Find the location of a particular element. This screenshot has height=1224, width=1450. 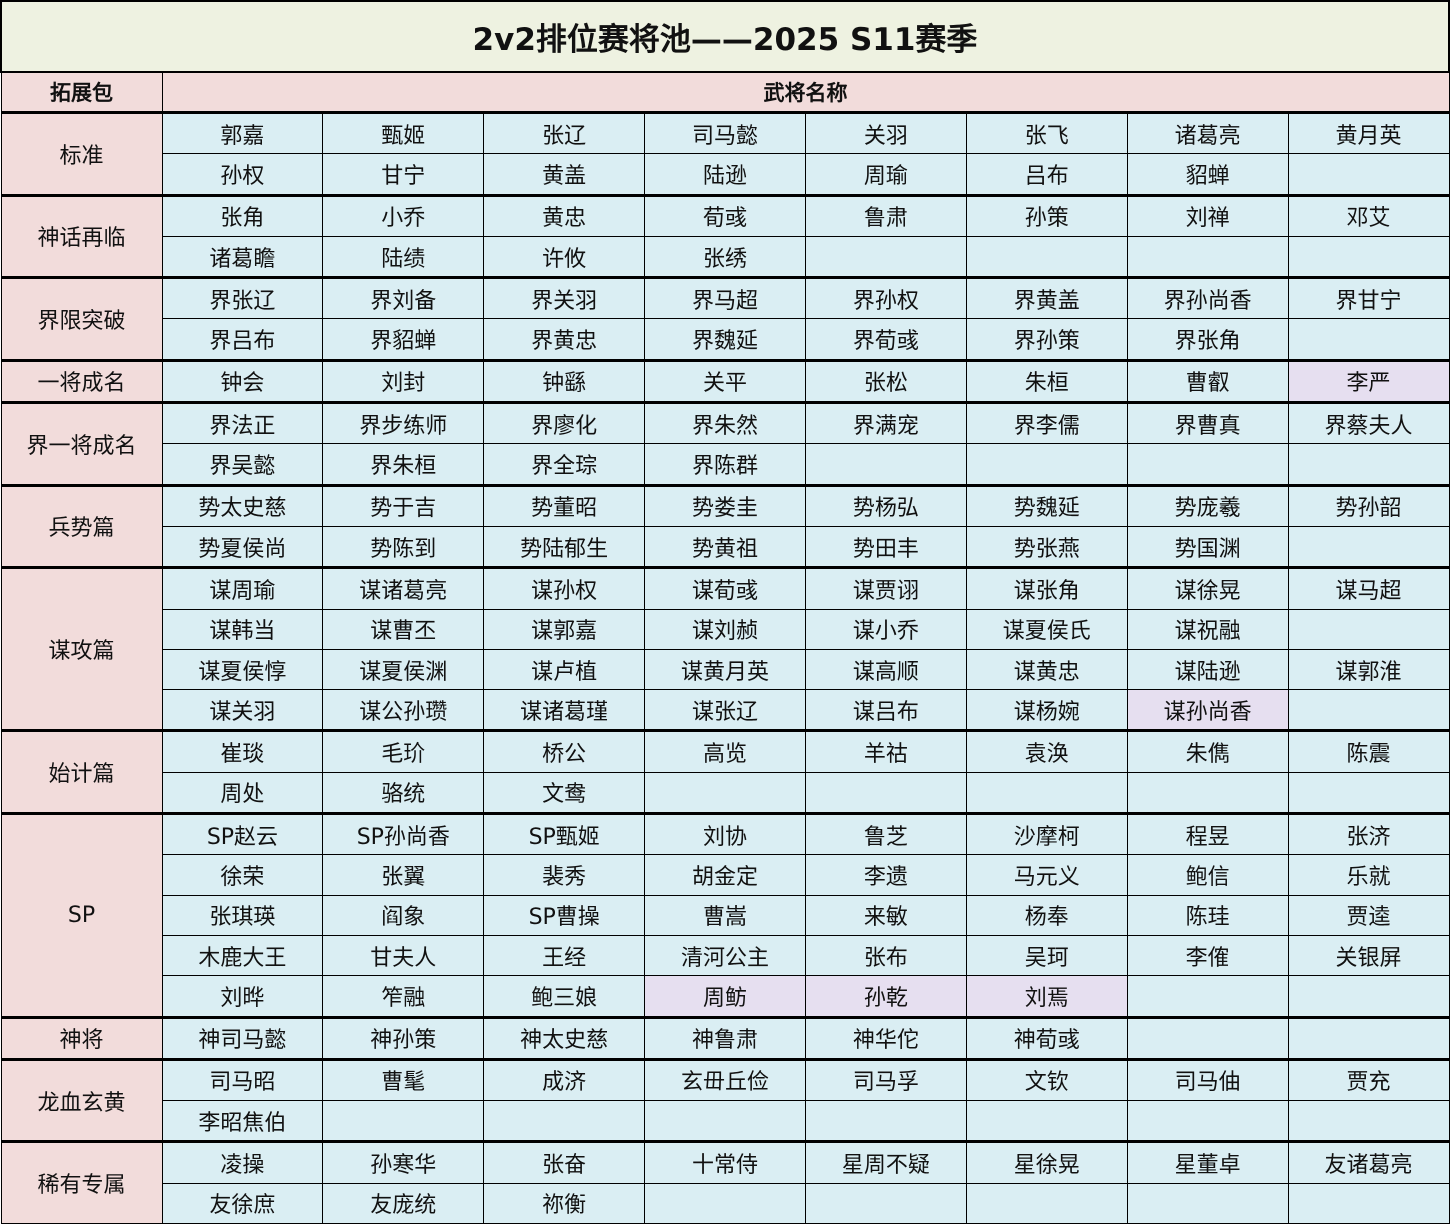

general-cell: 胡金定 is located at coordinates (725, 875).